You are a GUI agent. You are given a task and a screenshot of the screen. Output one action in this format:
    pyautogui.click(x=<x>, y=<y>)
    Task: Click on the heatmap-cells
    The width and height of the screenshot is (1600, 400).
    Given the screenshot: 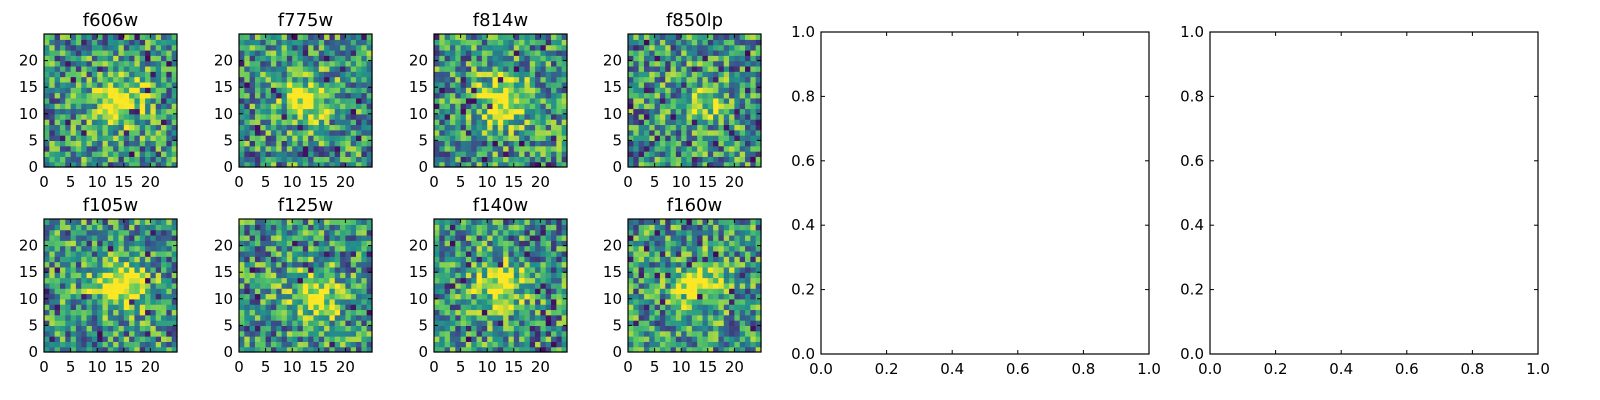 What is the action you would take?
    pyautogui.click(x=501, y=286)
    